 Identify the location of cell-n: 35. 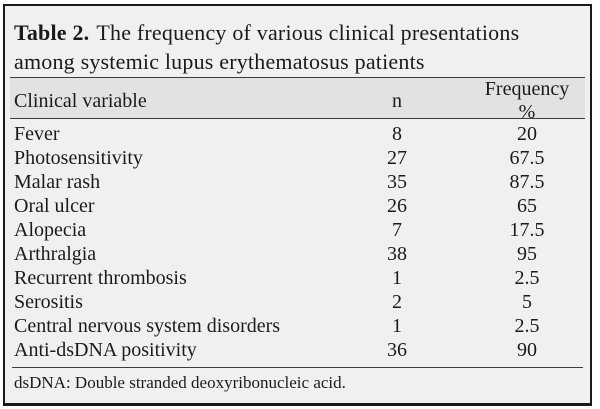
(397, 181).